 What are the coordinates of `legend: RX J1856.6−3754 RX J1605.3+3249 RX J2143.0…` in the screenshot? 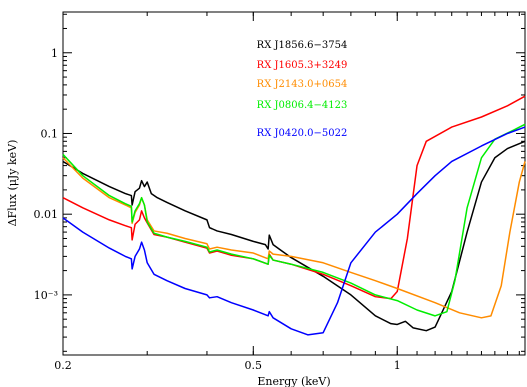 It's located at (302, 89).